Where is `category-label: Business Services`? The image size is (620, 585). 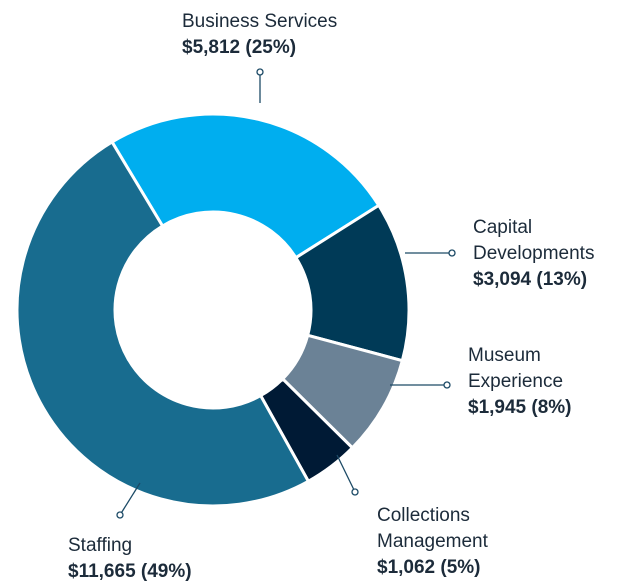
category-label: Business Services is located at coordinates (260, 21).